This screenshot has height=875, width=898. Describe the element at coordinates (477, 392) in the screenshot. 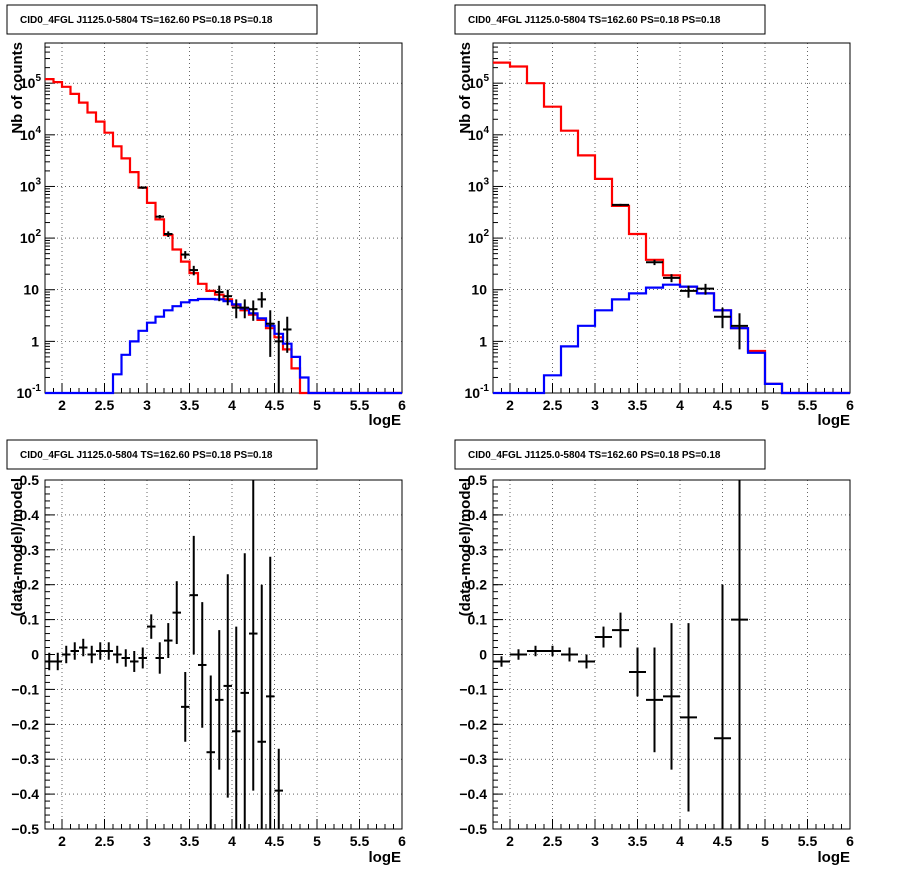

I see `y-tick-label: 10⁻¹` at that location.